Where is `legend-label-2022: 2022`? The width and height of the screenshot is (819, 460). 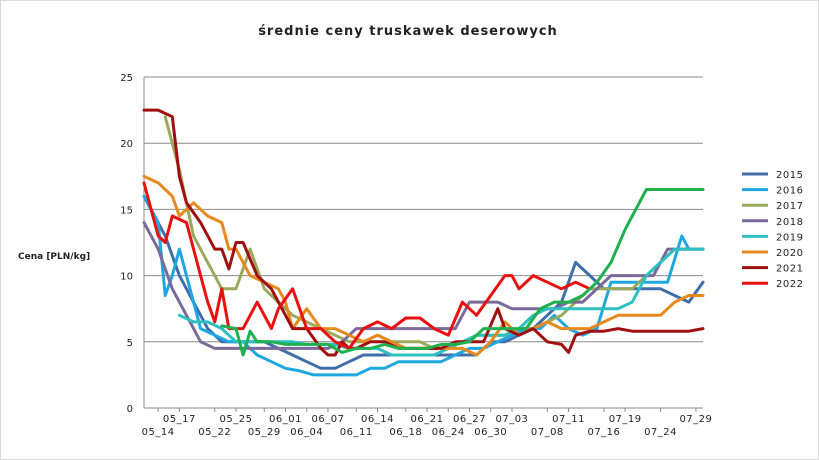
legend-label-2022: 2022 is located at coordinates (789, 284).